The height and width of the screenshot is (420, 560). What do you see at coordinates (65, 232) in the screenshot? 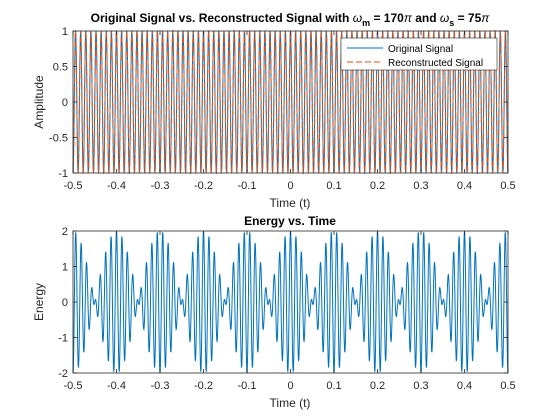
I see `y-tick-label: 2` at bounding box center [65, 232].